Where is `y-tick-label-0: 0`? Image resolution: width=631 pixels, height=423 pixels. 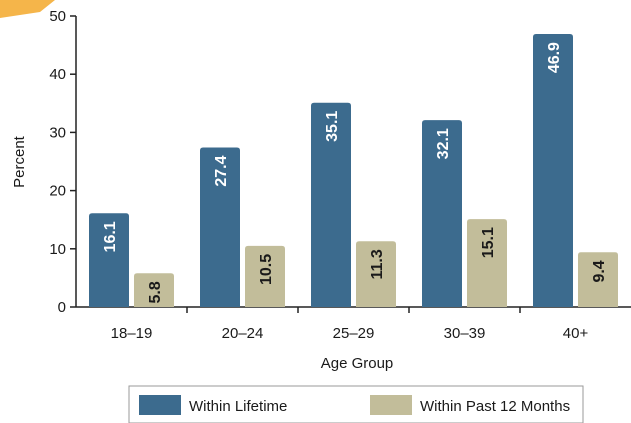
y-tick-label-0: 0 is located at coordinates (62, 307).